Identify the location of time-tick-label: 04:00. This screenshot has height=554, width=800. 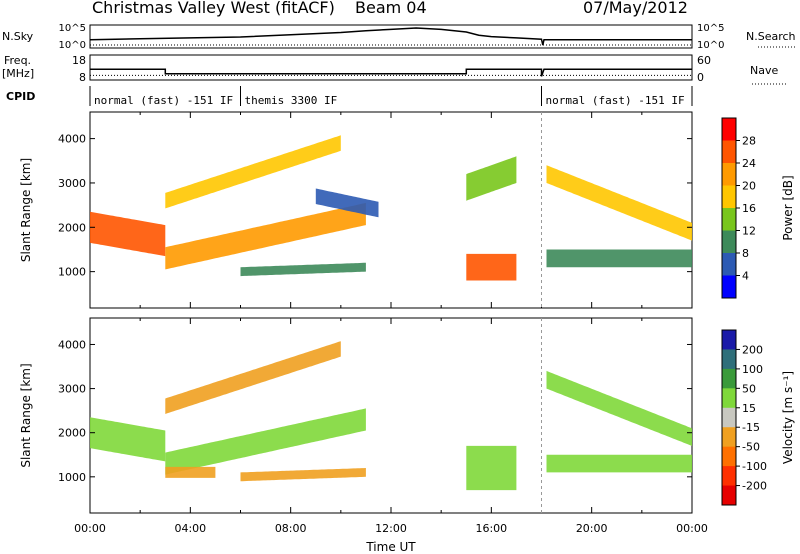
(190, 528).